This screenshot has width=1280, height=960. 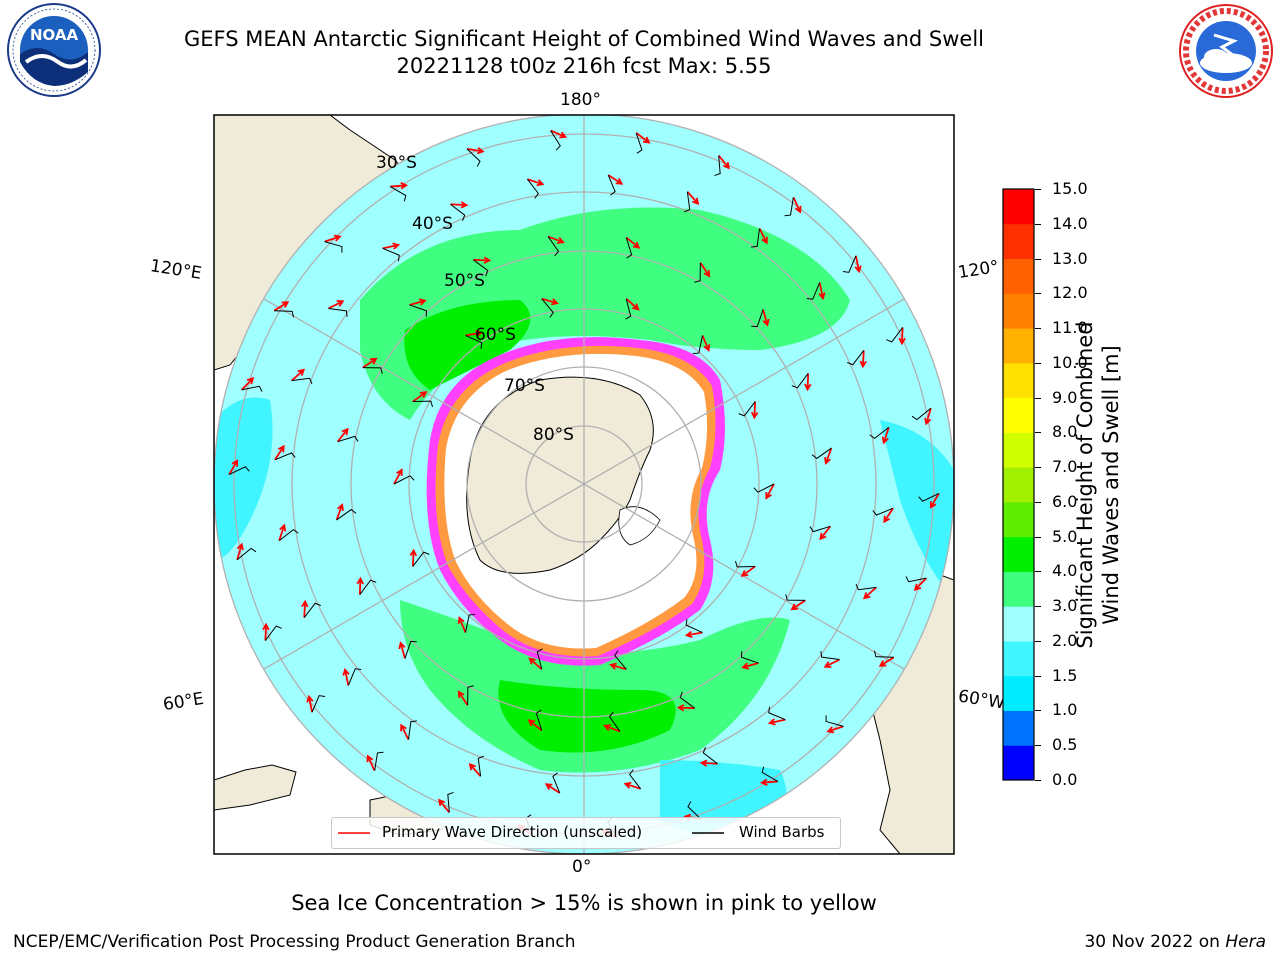 I want to click on lat-label-40s: 40°S, so click(x=432, y=224).